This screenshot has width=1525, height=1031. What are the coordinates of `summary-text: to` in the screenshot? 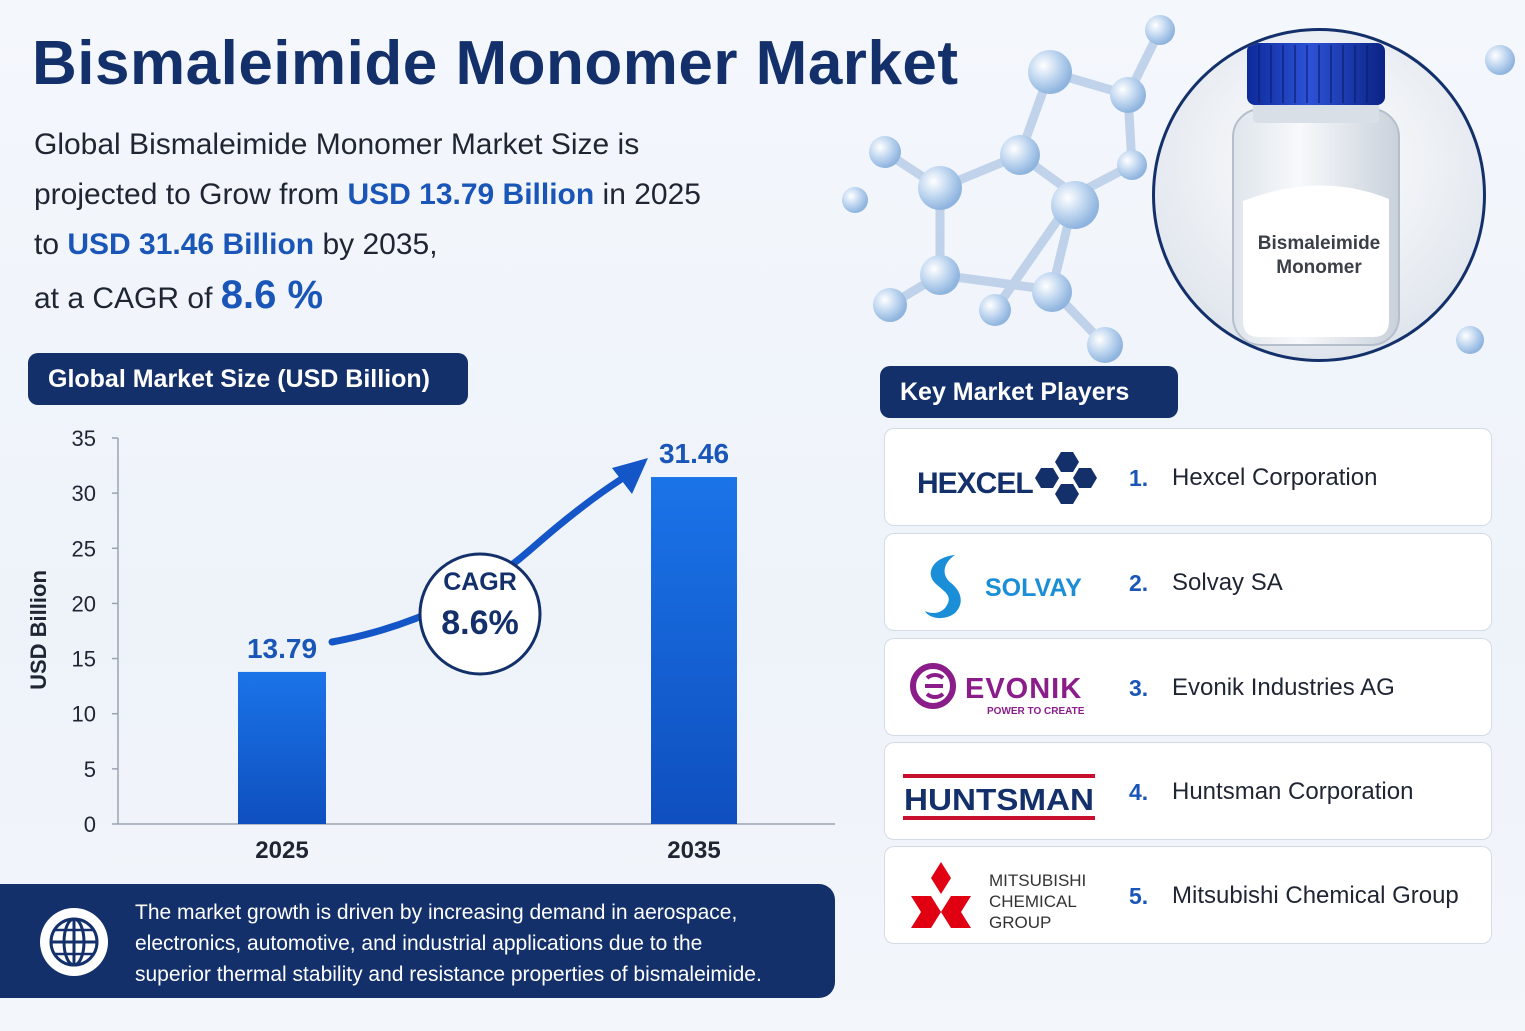 It's located at (51, 244).